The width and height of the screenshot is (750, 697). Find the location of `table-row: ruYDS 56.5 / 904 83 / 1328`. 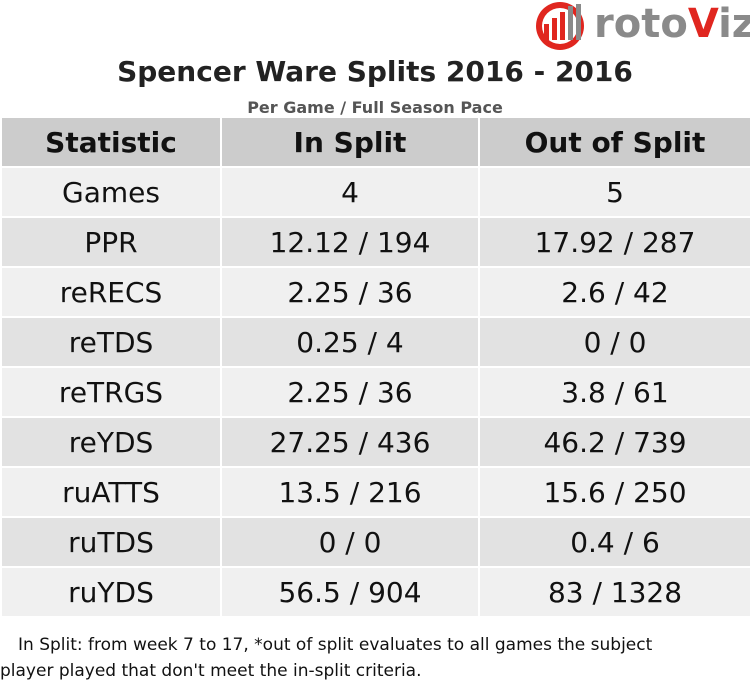

table-row: ruYDS 56.5 / 904 83 / 1328 is located at coordinates (375, 592).